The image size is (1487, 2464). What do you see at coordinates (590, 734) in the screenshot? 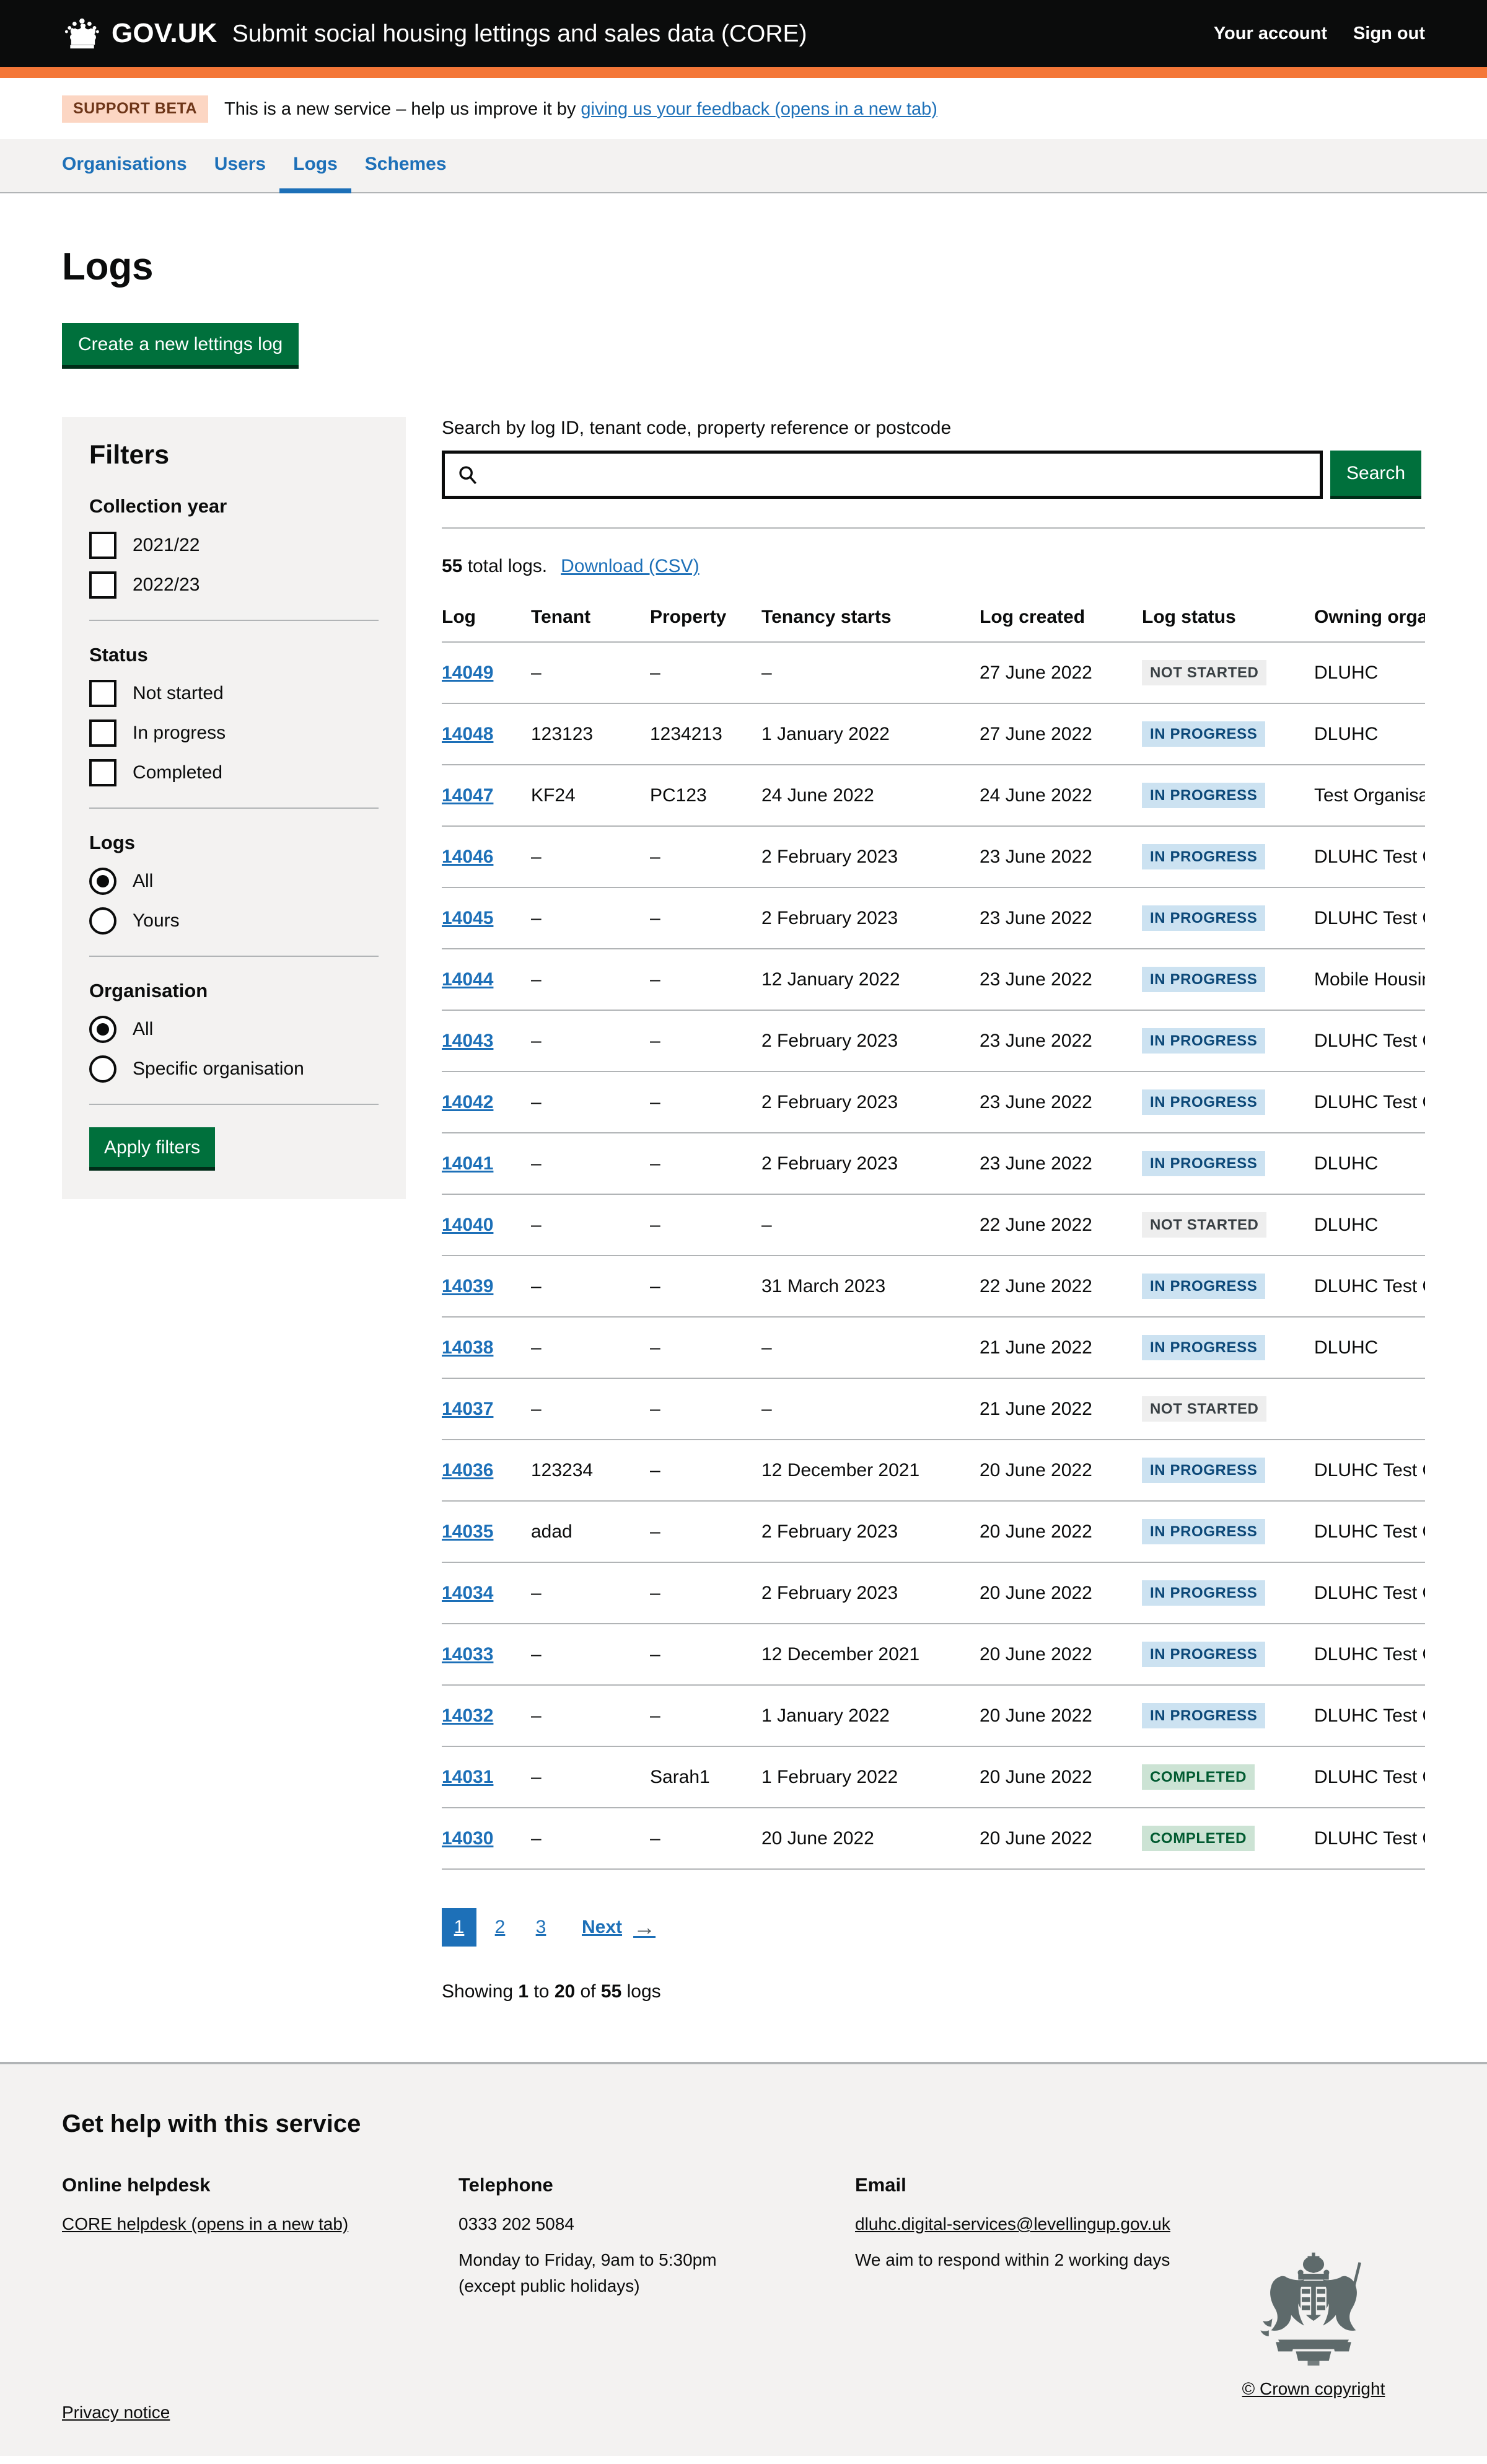
I see `cell-tenant: 123123` at bounding box center [590, 734].